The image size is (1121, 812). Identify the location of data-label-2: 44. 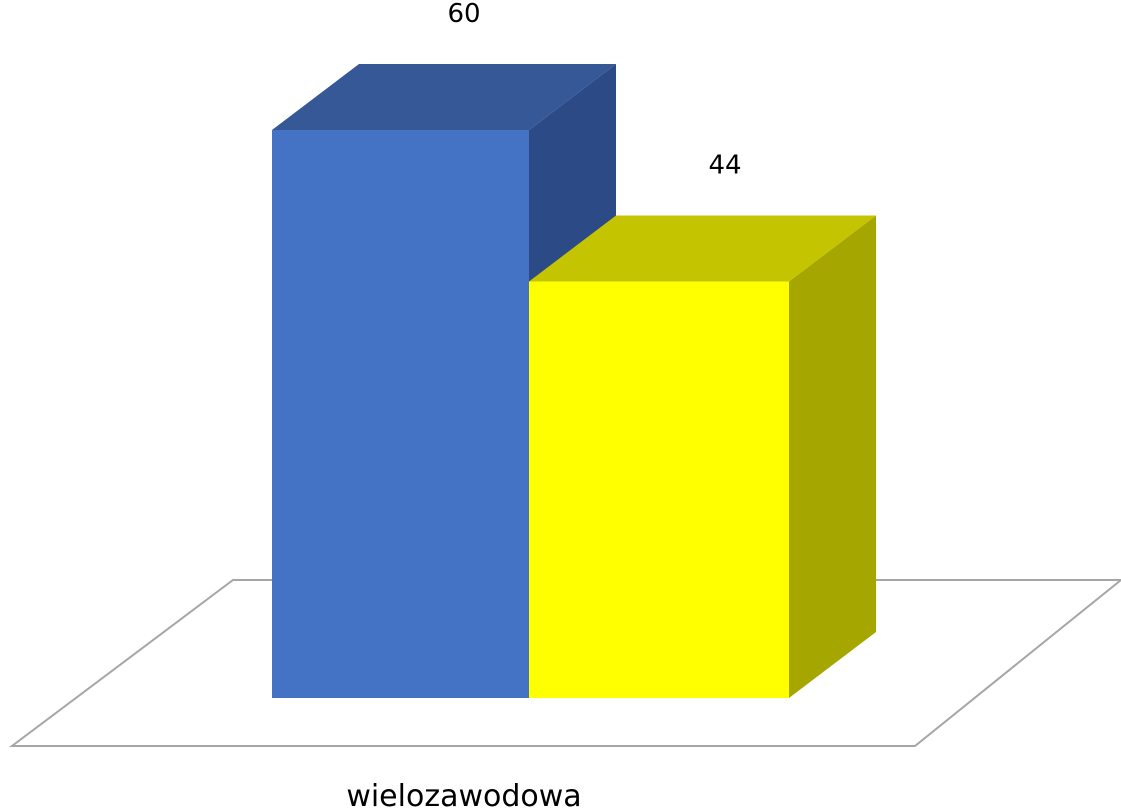
(724, 165).